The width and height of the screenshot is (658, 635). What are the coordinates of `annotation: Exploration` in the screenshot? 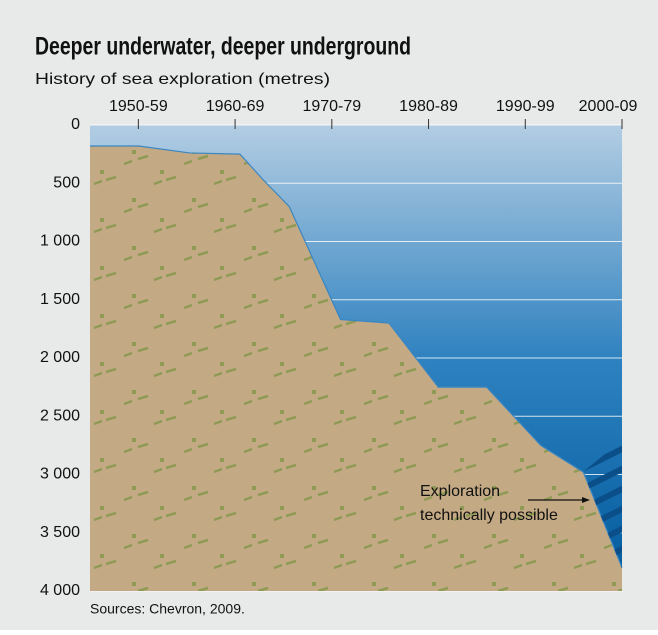 It's located at (460, 491).